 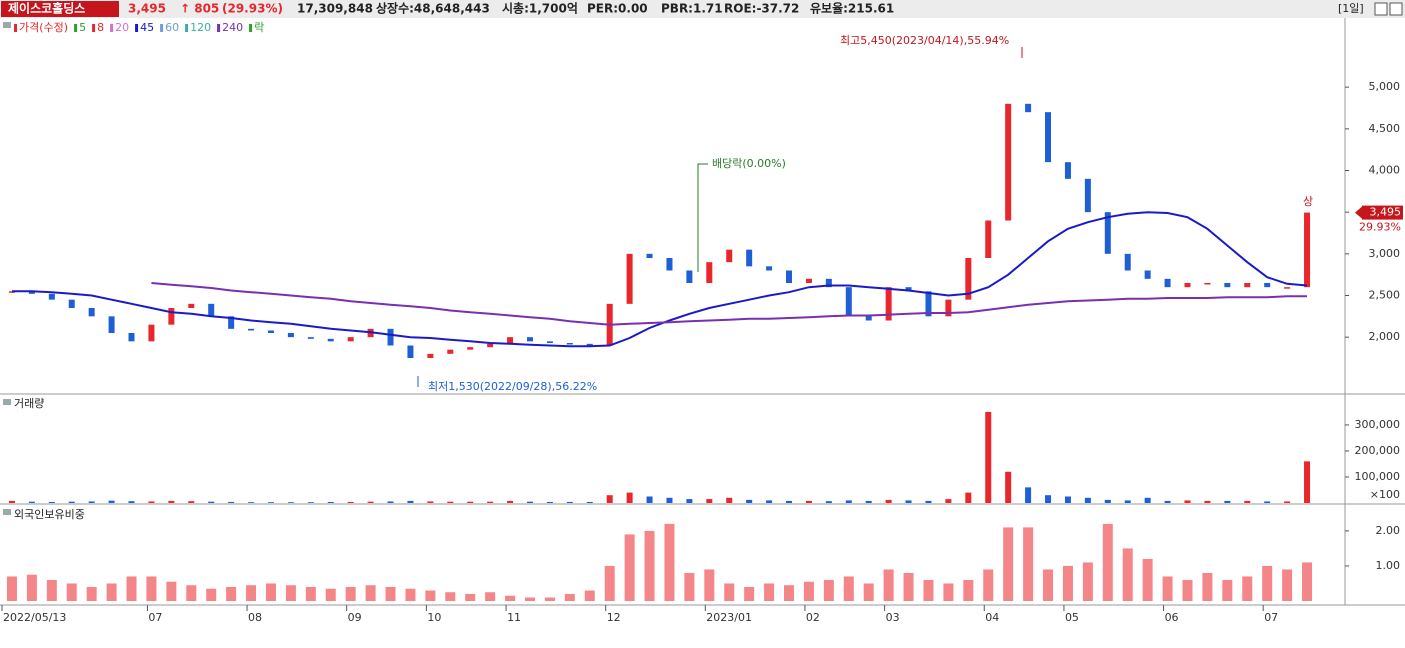 I want to click on x-tick-label: 05, so click(x=1072, y=617).